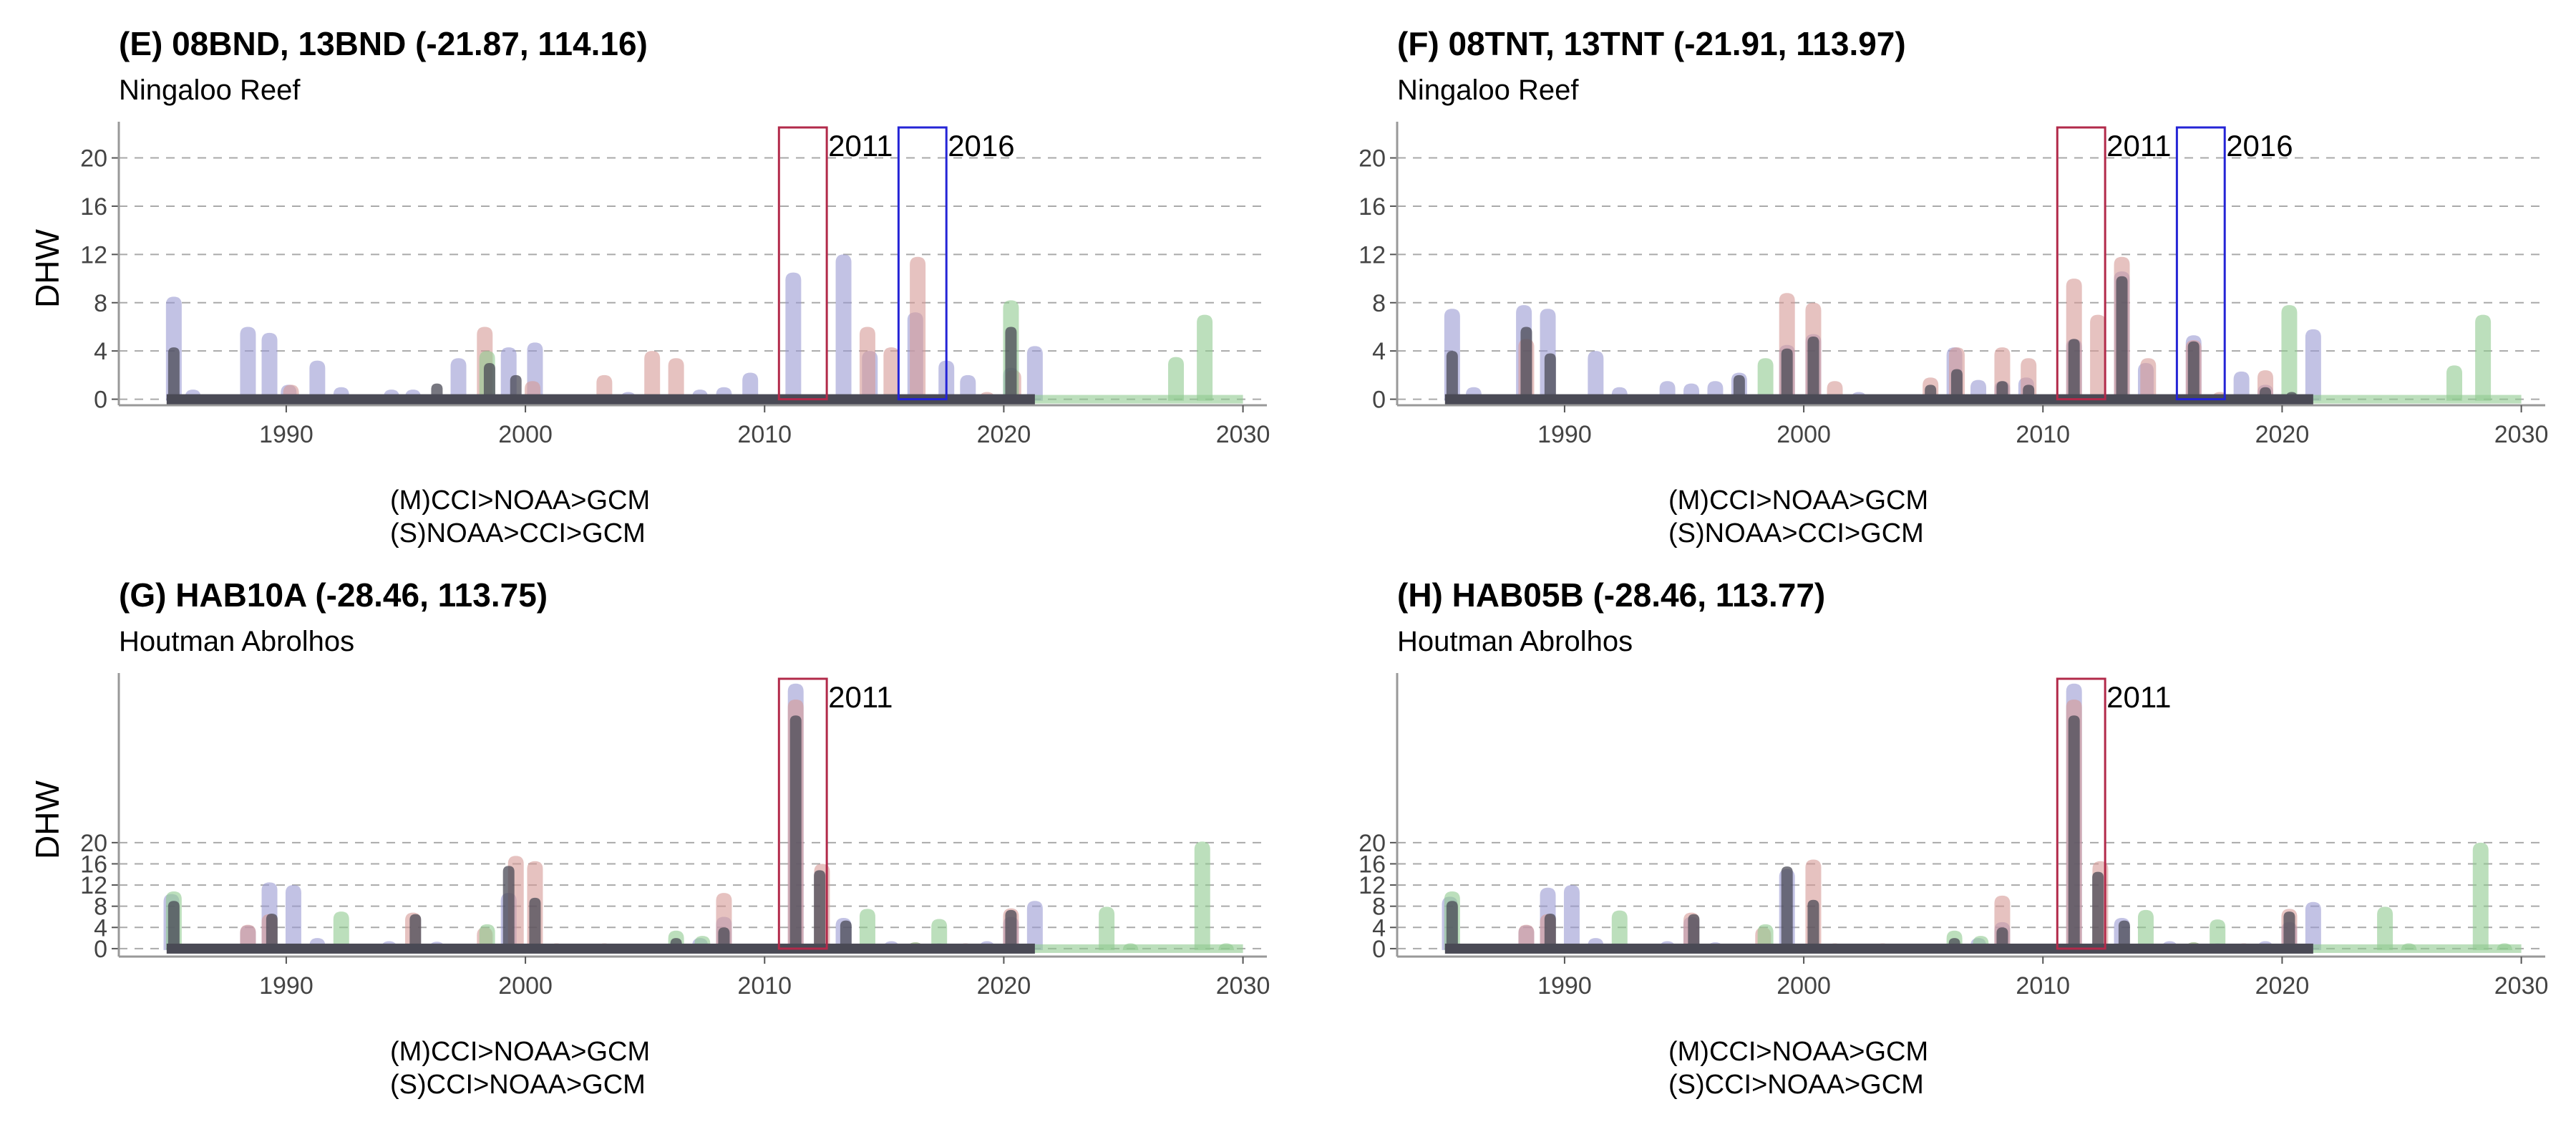 The width and height of the screenshot is (2576, 1132). Describe the element at coordinates (704, 897) in the screenshot. I see `series-gcm` at that location.